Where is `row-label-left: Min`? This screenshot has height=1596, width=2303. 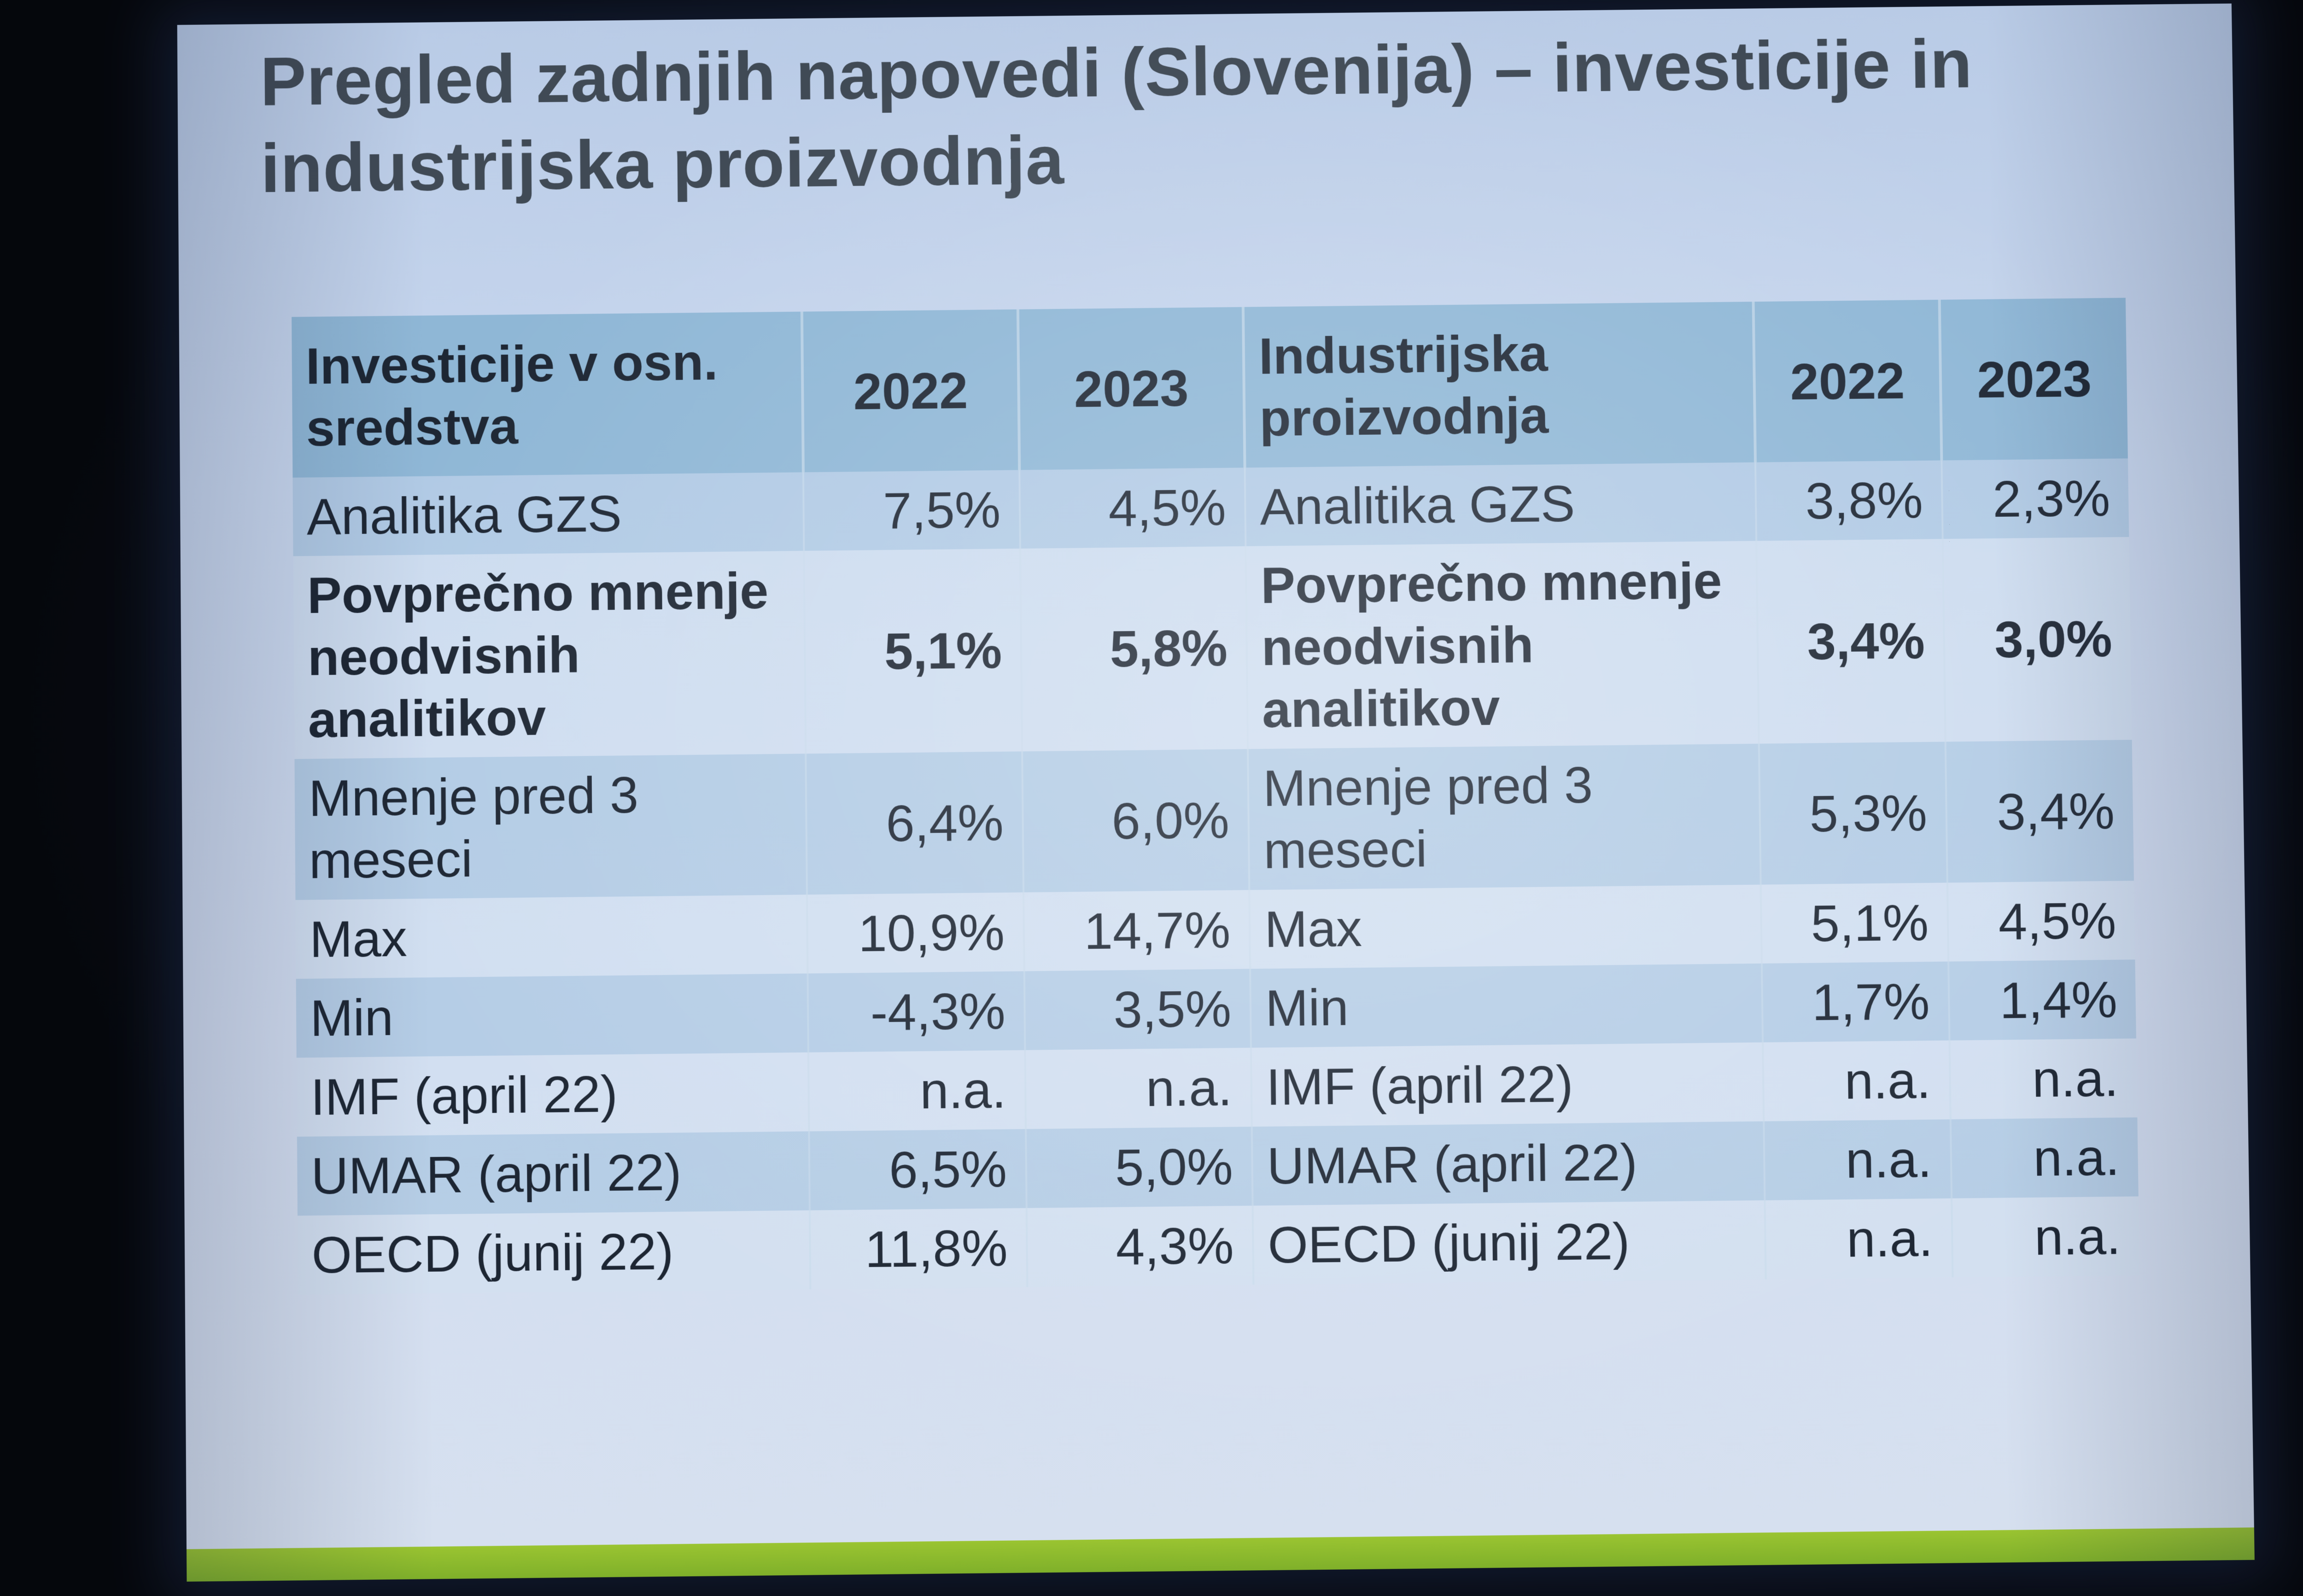
row-label-left: Min is located at coordinates (552, 1015).